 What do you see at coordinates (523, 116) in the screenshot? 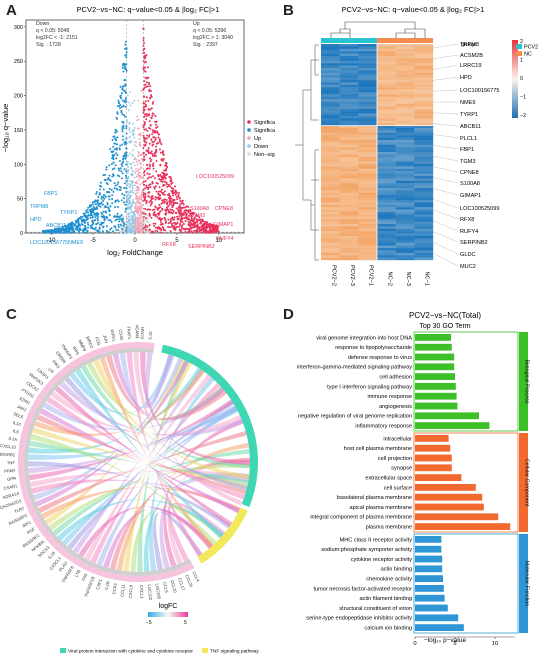
I see `heatmap-scale-tick: −2` at bounding box center [523, 116].